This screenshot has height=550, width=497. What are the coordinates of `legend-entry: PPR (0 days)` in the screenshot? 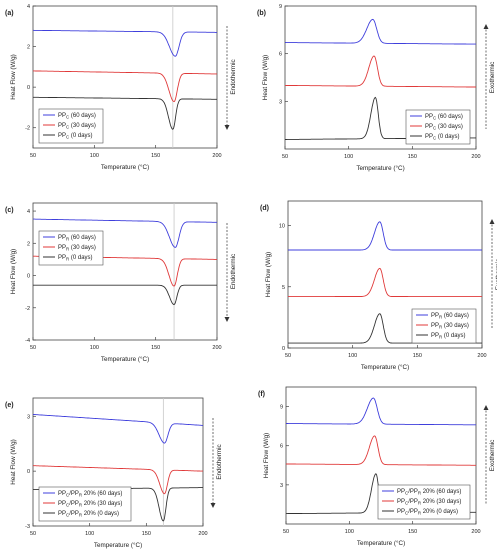 It's located at (75, 258).